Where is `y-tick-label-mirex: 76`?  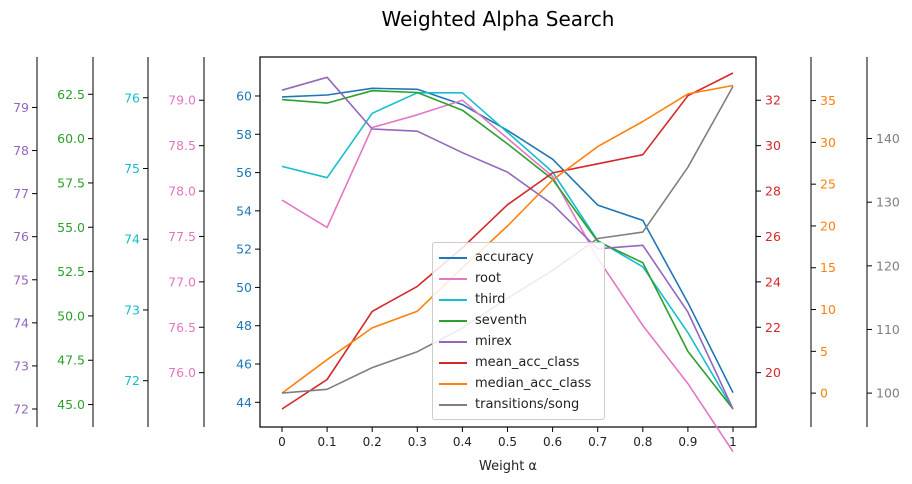 y-tick-label-mirex: 76 is located at coordinates (21, 236).